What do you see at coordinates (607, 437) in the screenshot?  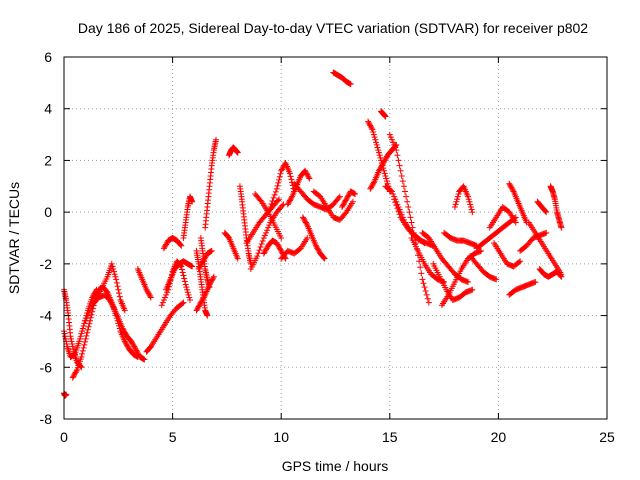 I see `x-tick-label: 25` at bounding box center [607, 437].